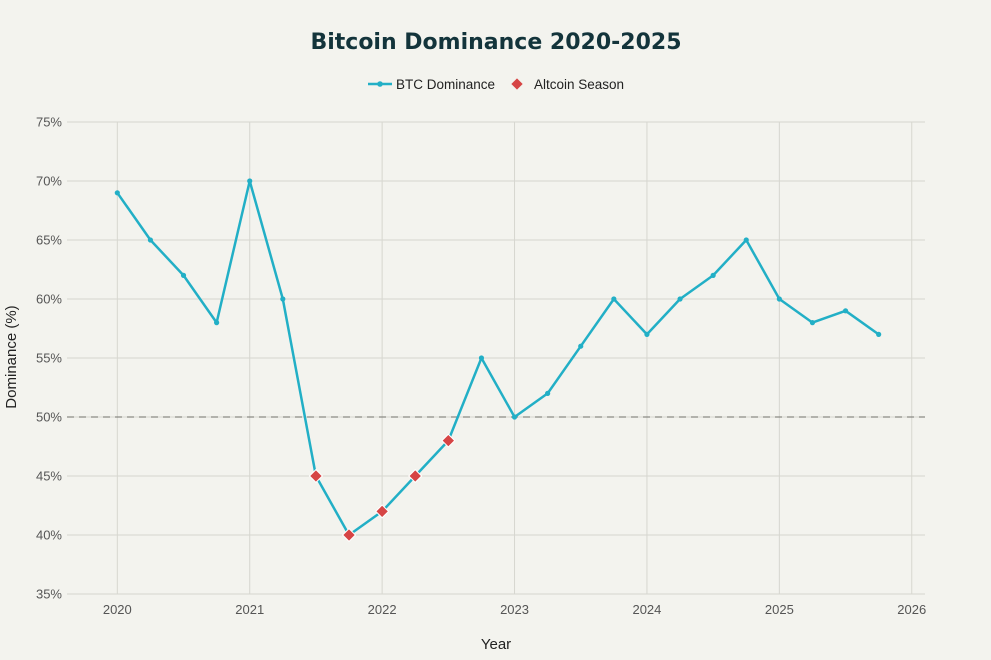 This screenshot has height=660, width=991. Describe the element at coordinates (49, 535) in the screenshot. I see `y-tick-label: 40%` at that location.